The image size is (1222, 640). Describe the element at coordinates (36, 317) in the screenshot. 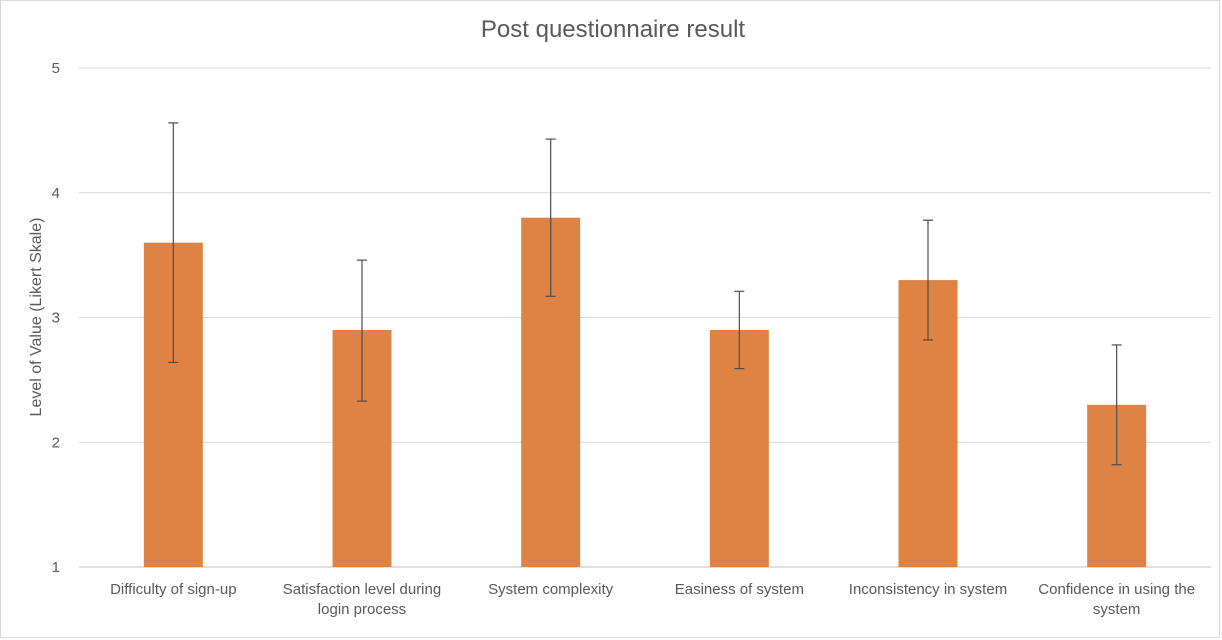

I see `y-axis-title: Level of Value (Likert Skale)` at that location.